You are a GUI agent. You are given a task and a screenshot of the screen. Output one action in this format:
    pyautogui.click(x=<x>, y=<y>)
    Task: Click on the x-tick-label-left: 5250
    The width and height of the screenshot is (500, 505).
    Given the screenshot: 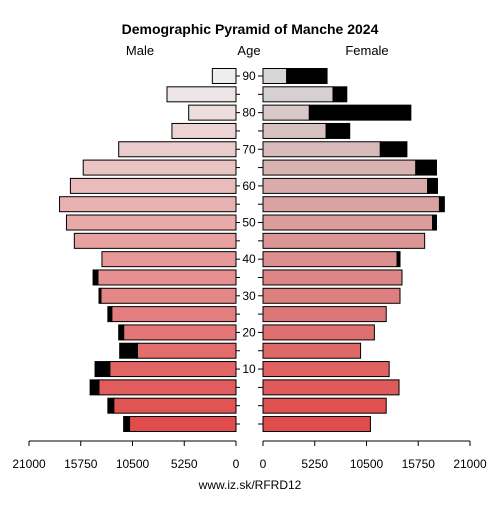 What is the action you would take?
    pyautogui.click(x=184, y=464)
    